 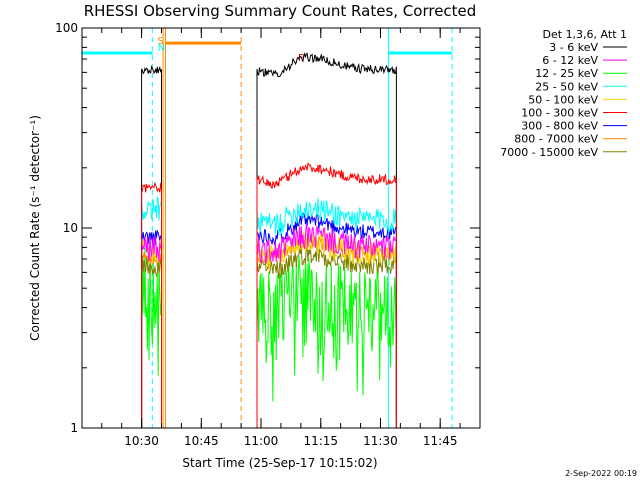 I want to click on legend-label: 3 - 6 keV, so click(x=573, y=47).